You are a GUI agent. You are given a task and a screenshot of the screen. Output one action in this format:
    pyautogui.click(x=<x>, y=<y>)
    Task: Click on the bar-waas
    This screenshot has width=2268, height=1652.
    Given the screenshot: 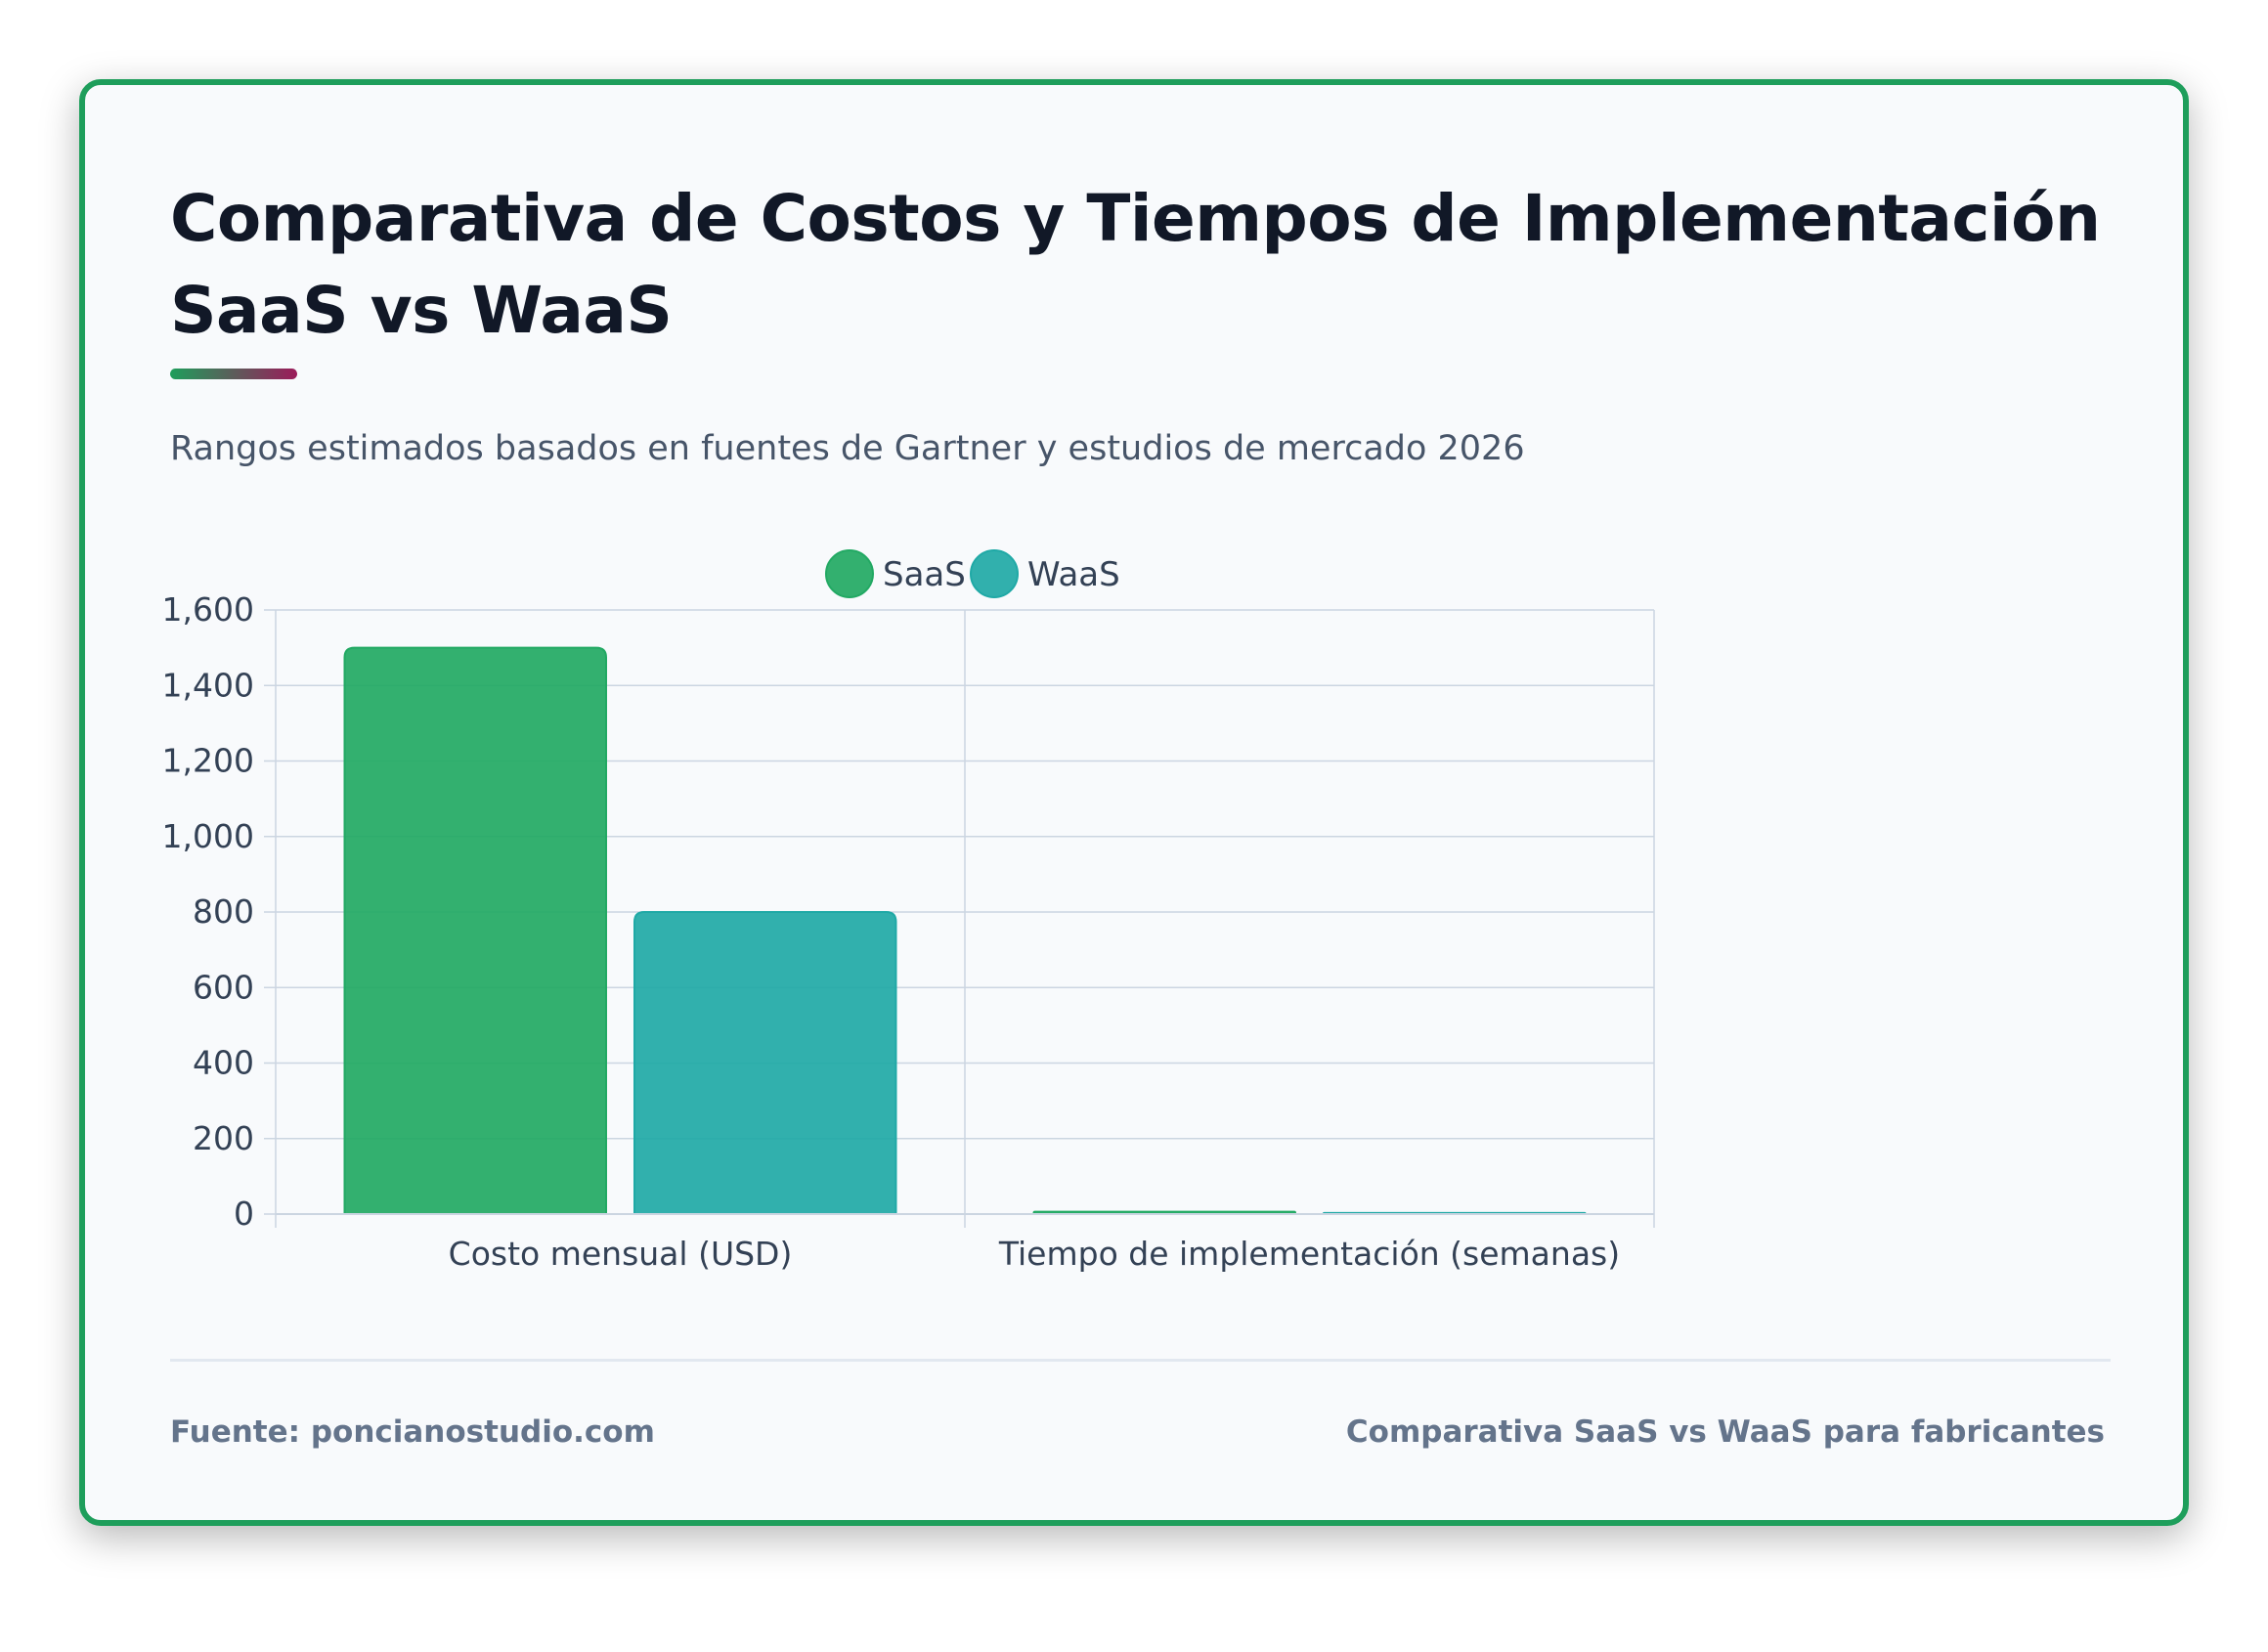 What is the action you would take?
    pyautogui.click(x=765, y=1063)
    